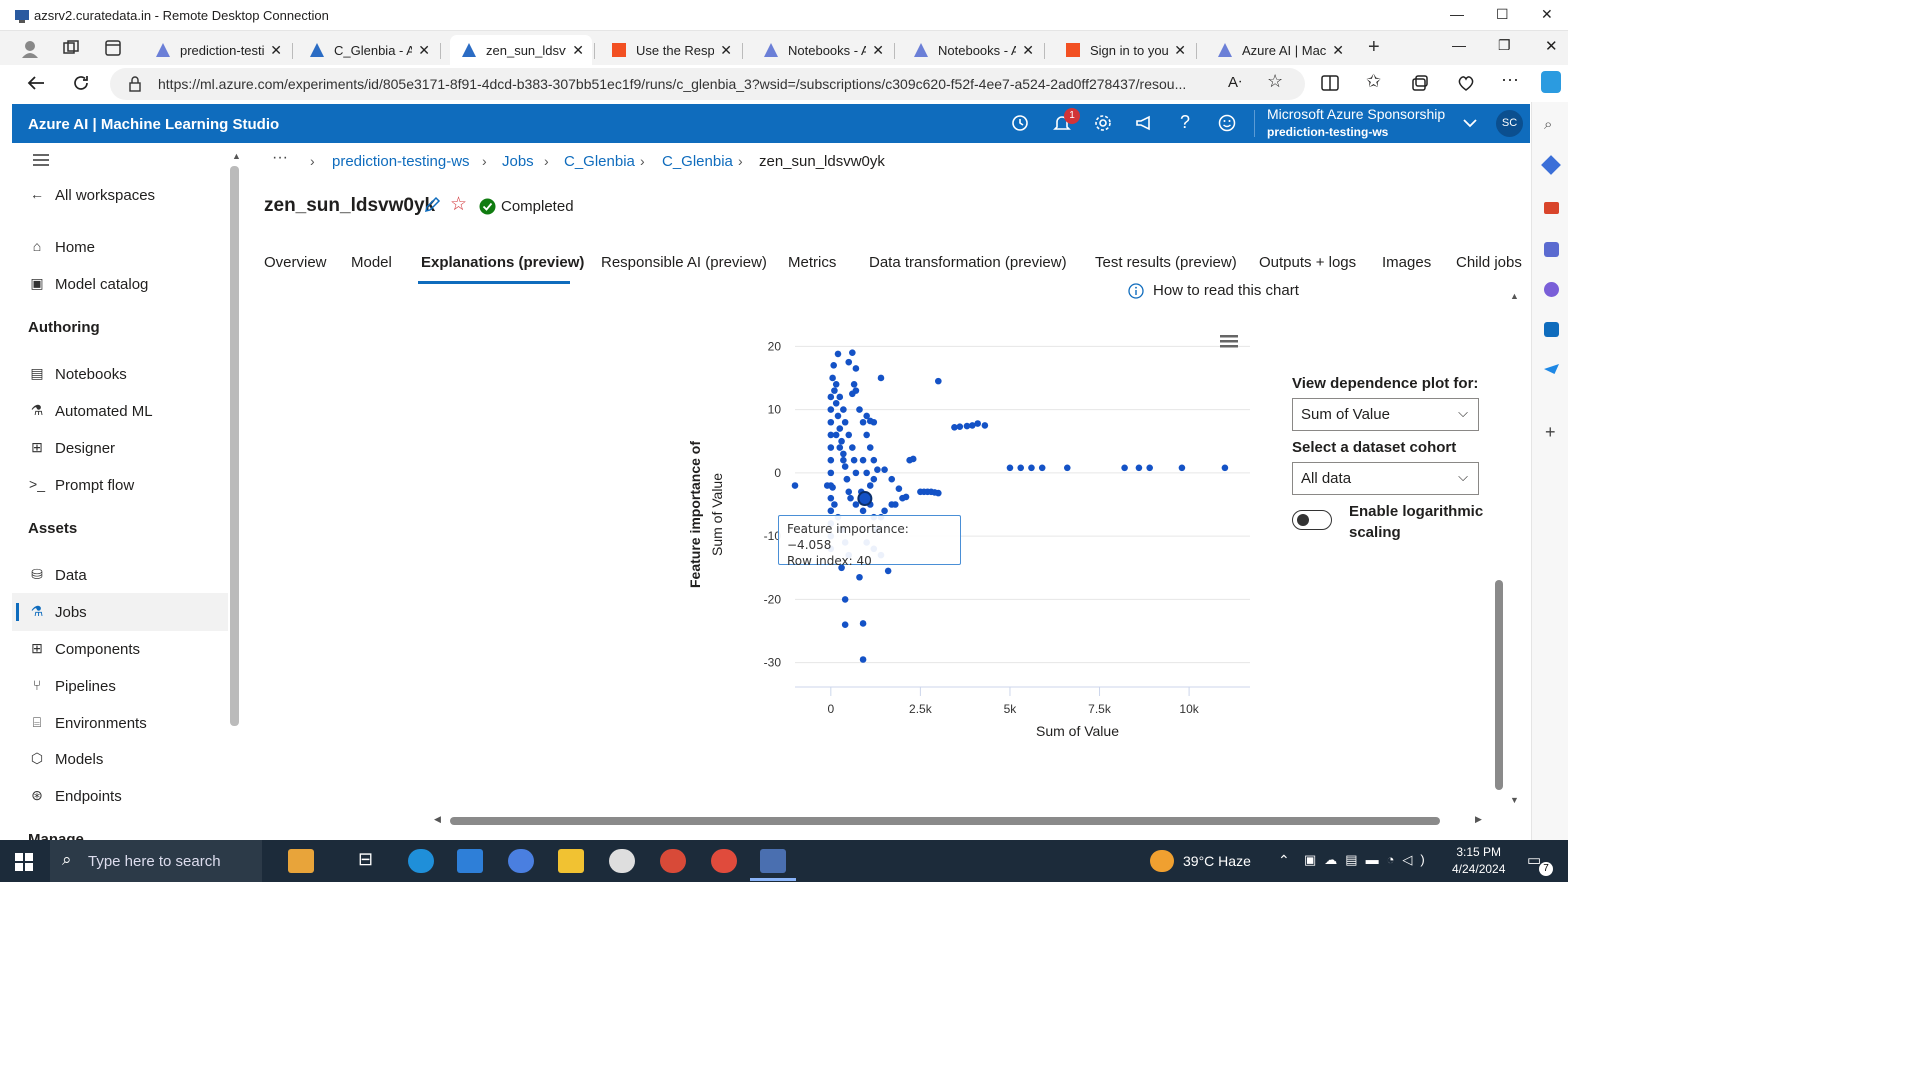  What do you see at coordinates (503, 262) in the screenshot?
I see `tab-explanations: Explanations (preview)` at bounding box center [503, 262].